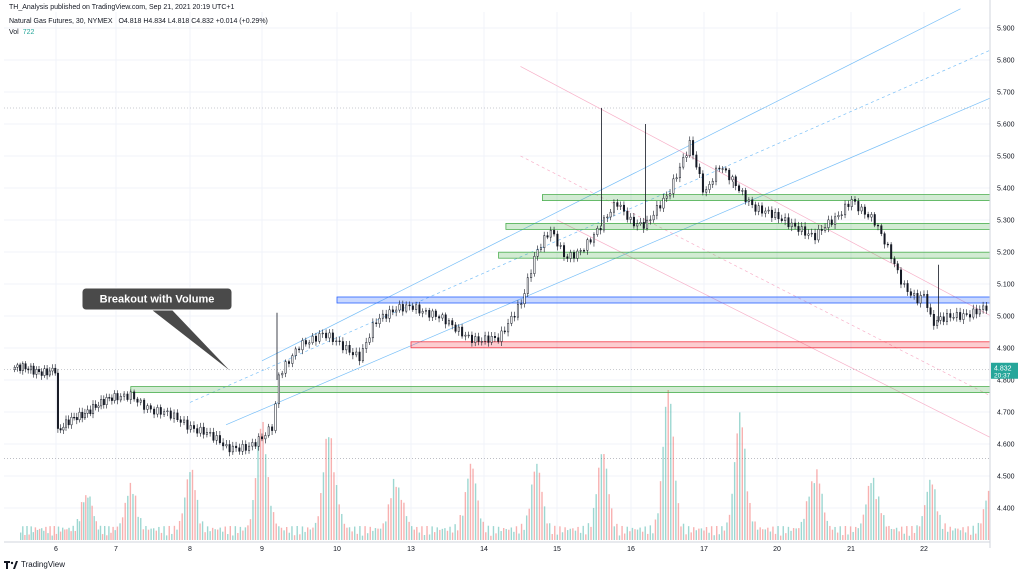 This screenshot has width=1024, height=575. Describe the element at coordinates (337, 549) in the screenshot. I see `x-tick-label: 10` at that location.